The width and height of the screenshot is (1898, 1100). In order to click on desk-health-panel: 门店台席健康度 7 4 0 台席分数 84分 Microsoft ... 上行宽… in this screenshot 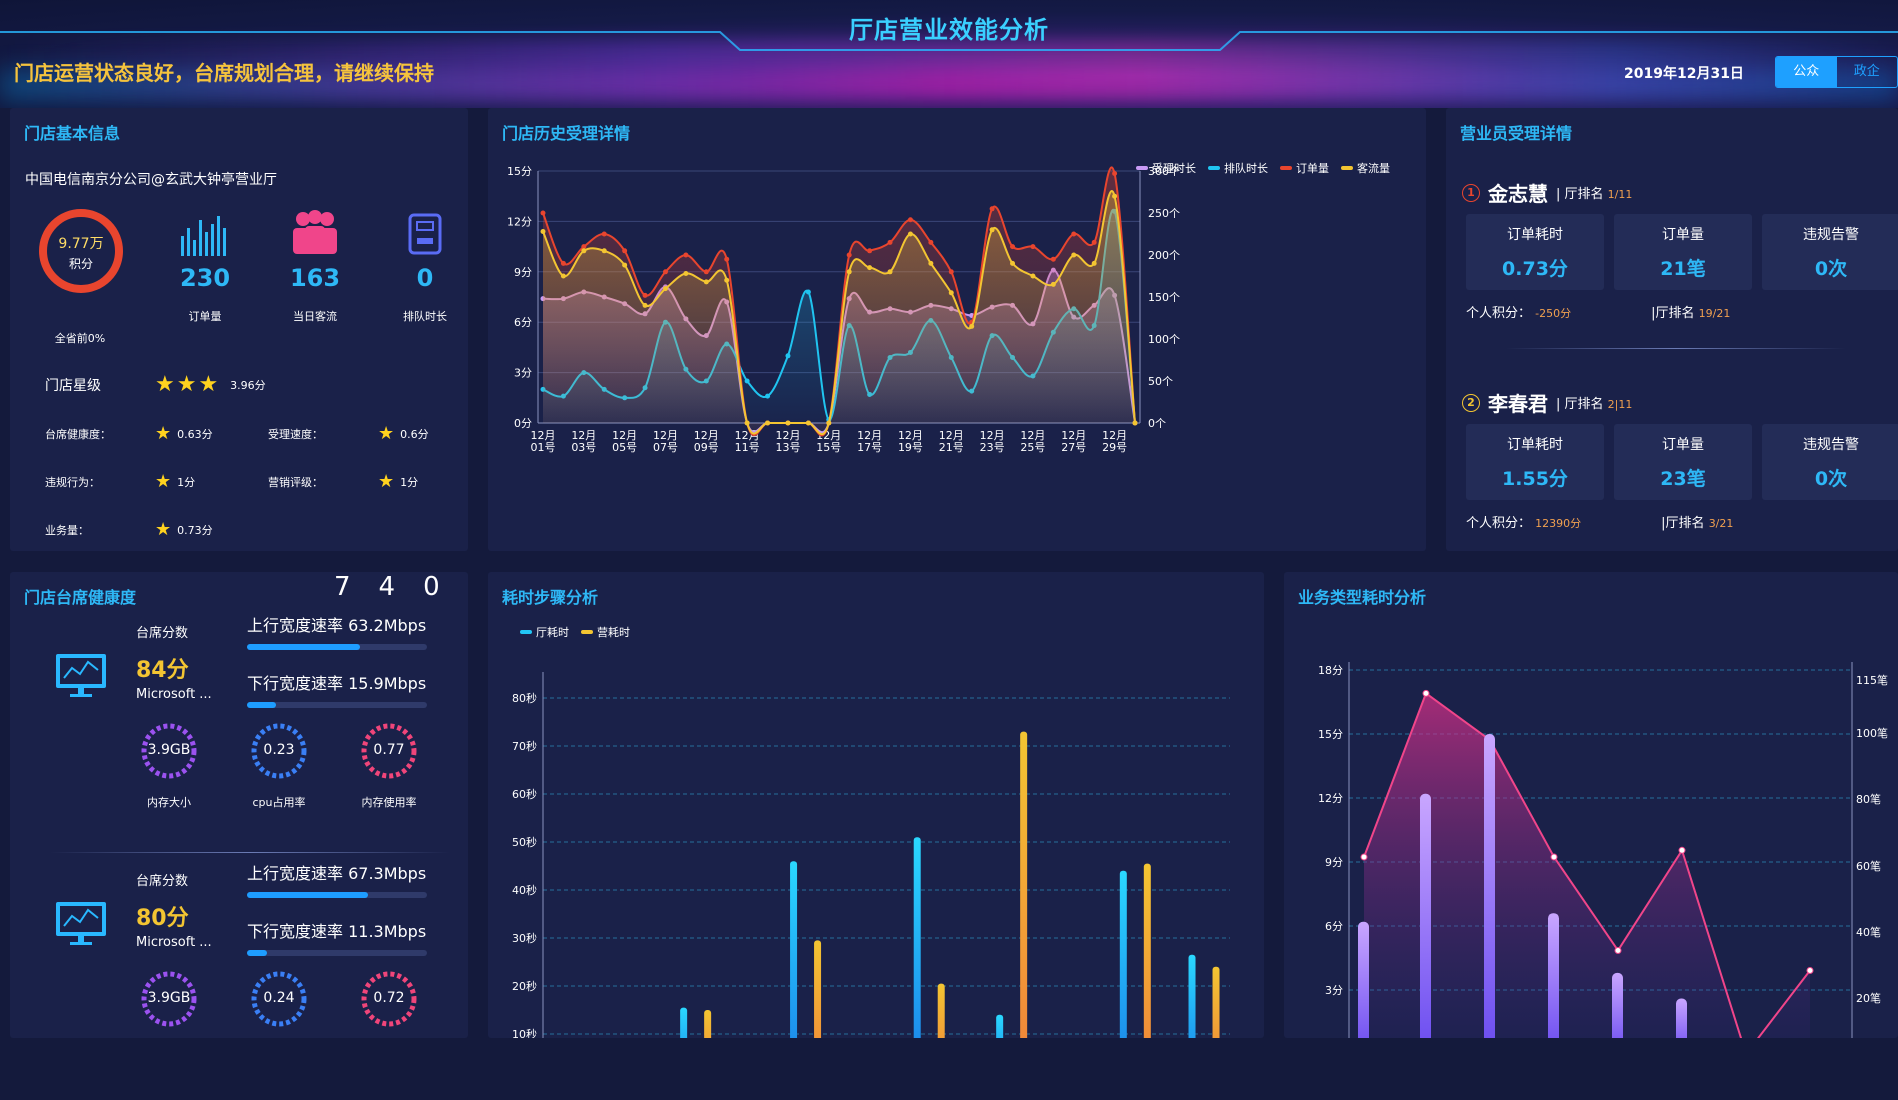, I will do `click(239, 805)`.